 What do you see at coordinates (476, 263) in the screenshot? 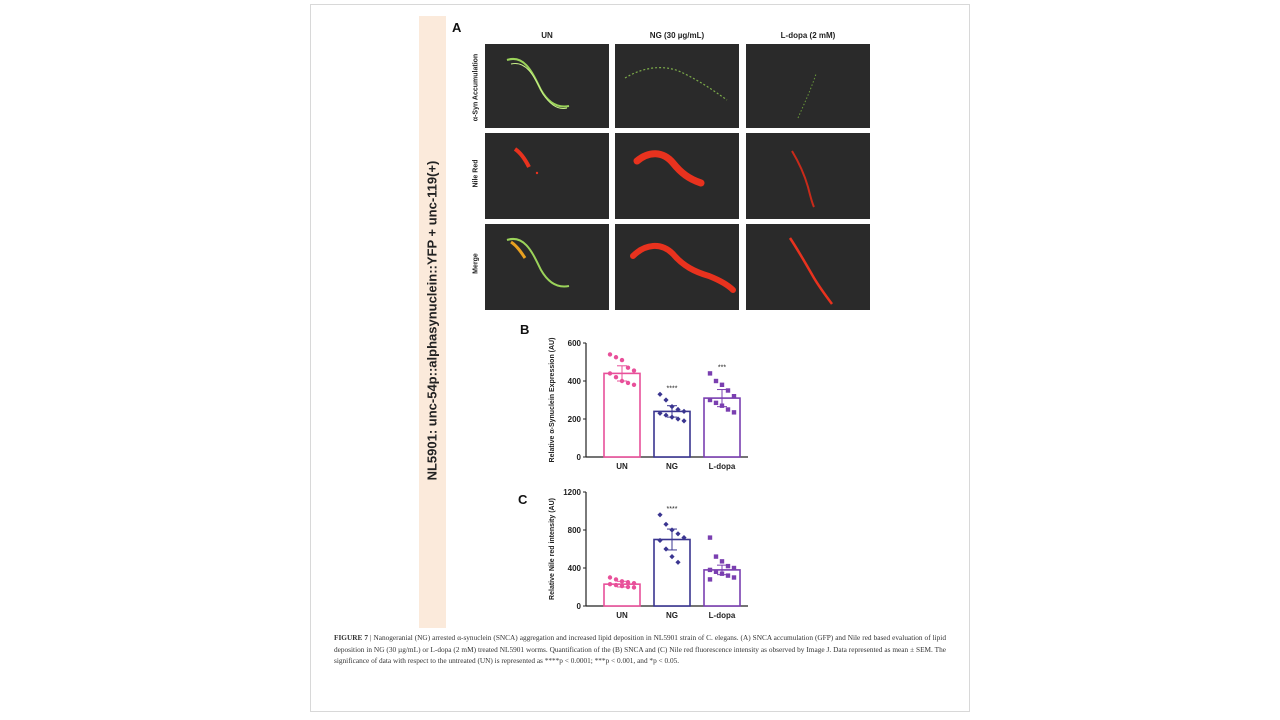
I see `row-header-merge: Merge` at bounding box center [476, 263].